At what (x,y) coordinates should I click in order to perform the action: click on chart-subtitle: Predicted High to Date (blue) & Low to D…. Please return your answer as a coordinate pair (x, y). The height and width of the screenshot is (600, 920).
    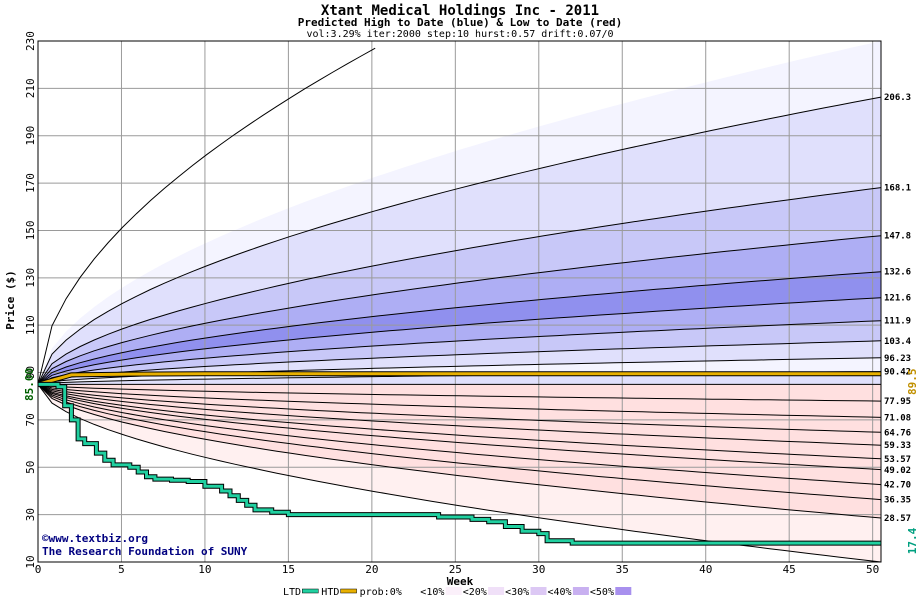
    Looking at the image, I should click on (460, 22).